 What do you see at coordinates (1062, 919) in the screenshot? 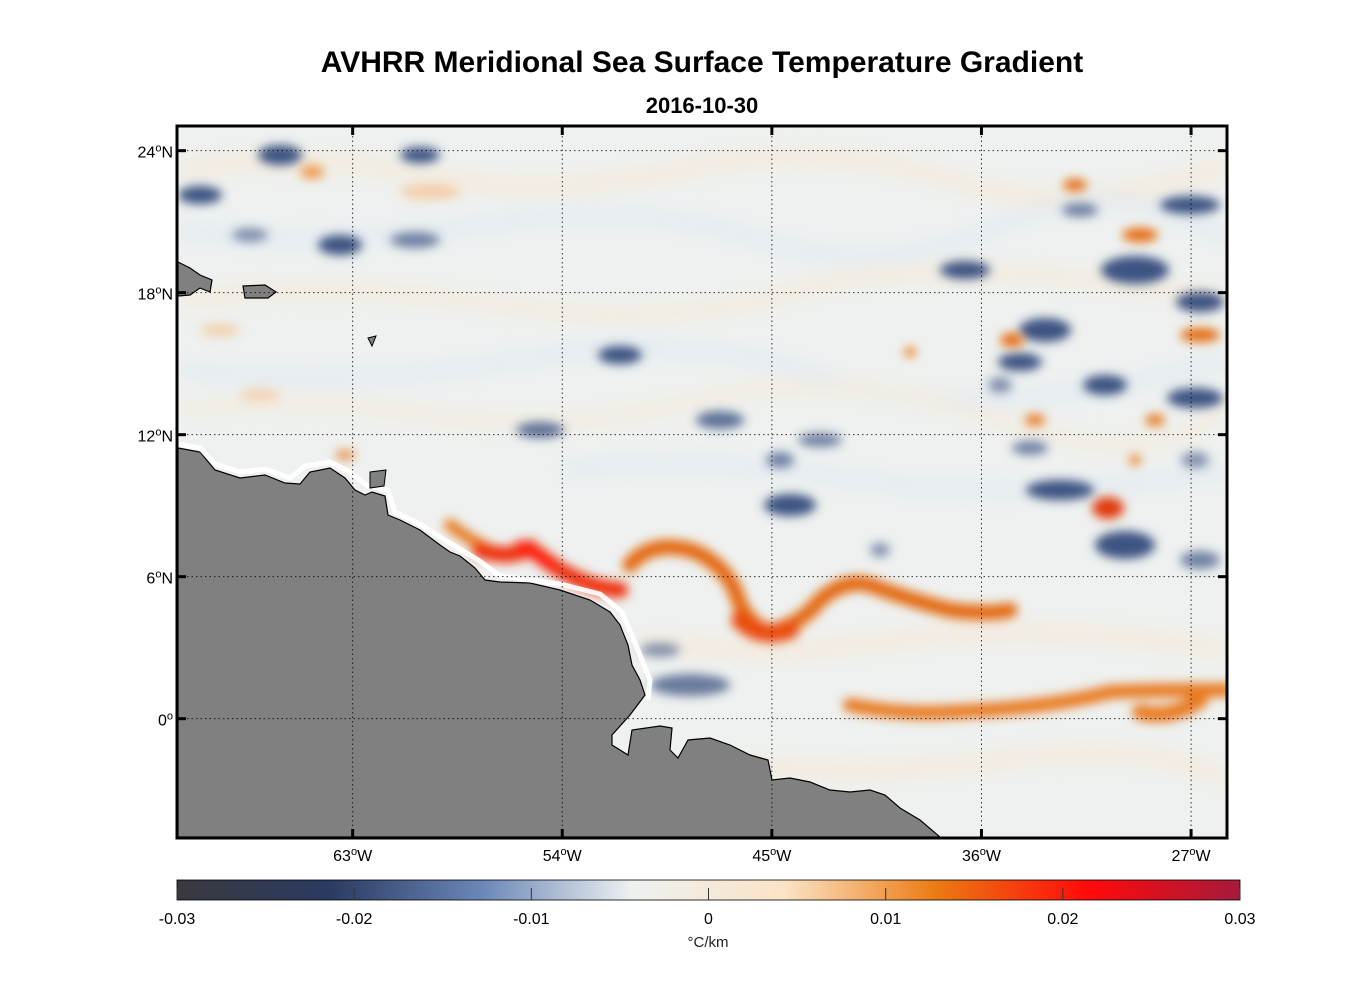
I see `colorbar-tick-label: 0.02` at bounding box center [1062, 919].